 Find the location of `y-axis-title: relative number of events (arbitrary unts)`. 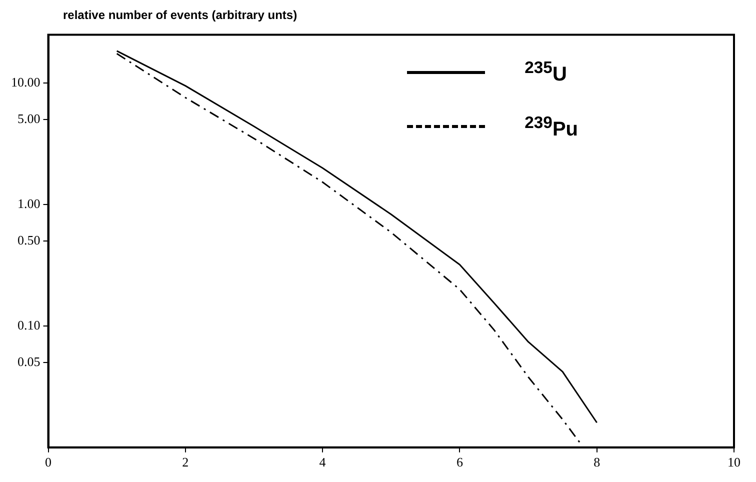

y-axis-title: relative number of events (arbitrary unts) is located at coordinates (180, 16).